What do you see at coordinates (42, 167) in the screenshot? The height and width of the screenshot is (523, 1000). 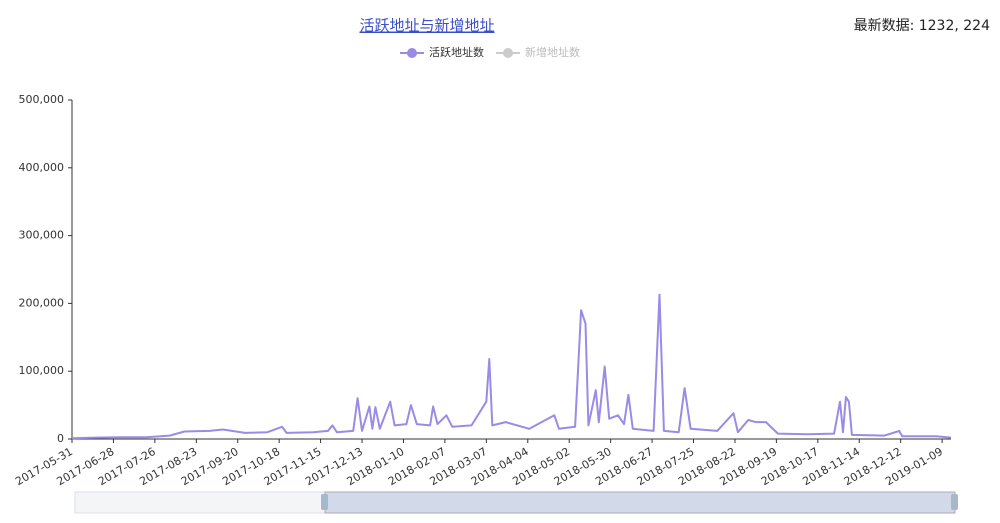 I see `y-tick-label: 400,000` at bounding box center [42, 167].